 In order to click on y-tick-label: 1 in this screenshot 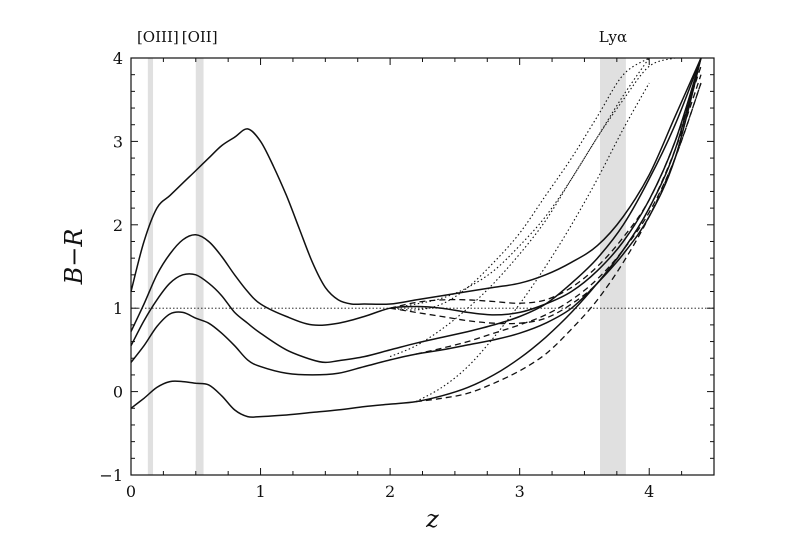, I will do `click(118, 308)`.